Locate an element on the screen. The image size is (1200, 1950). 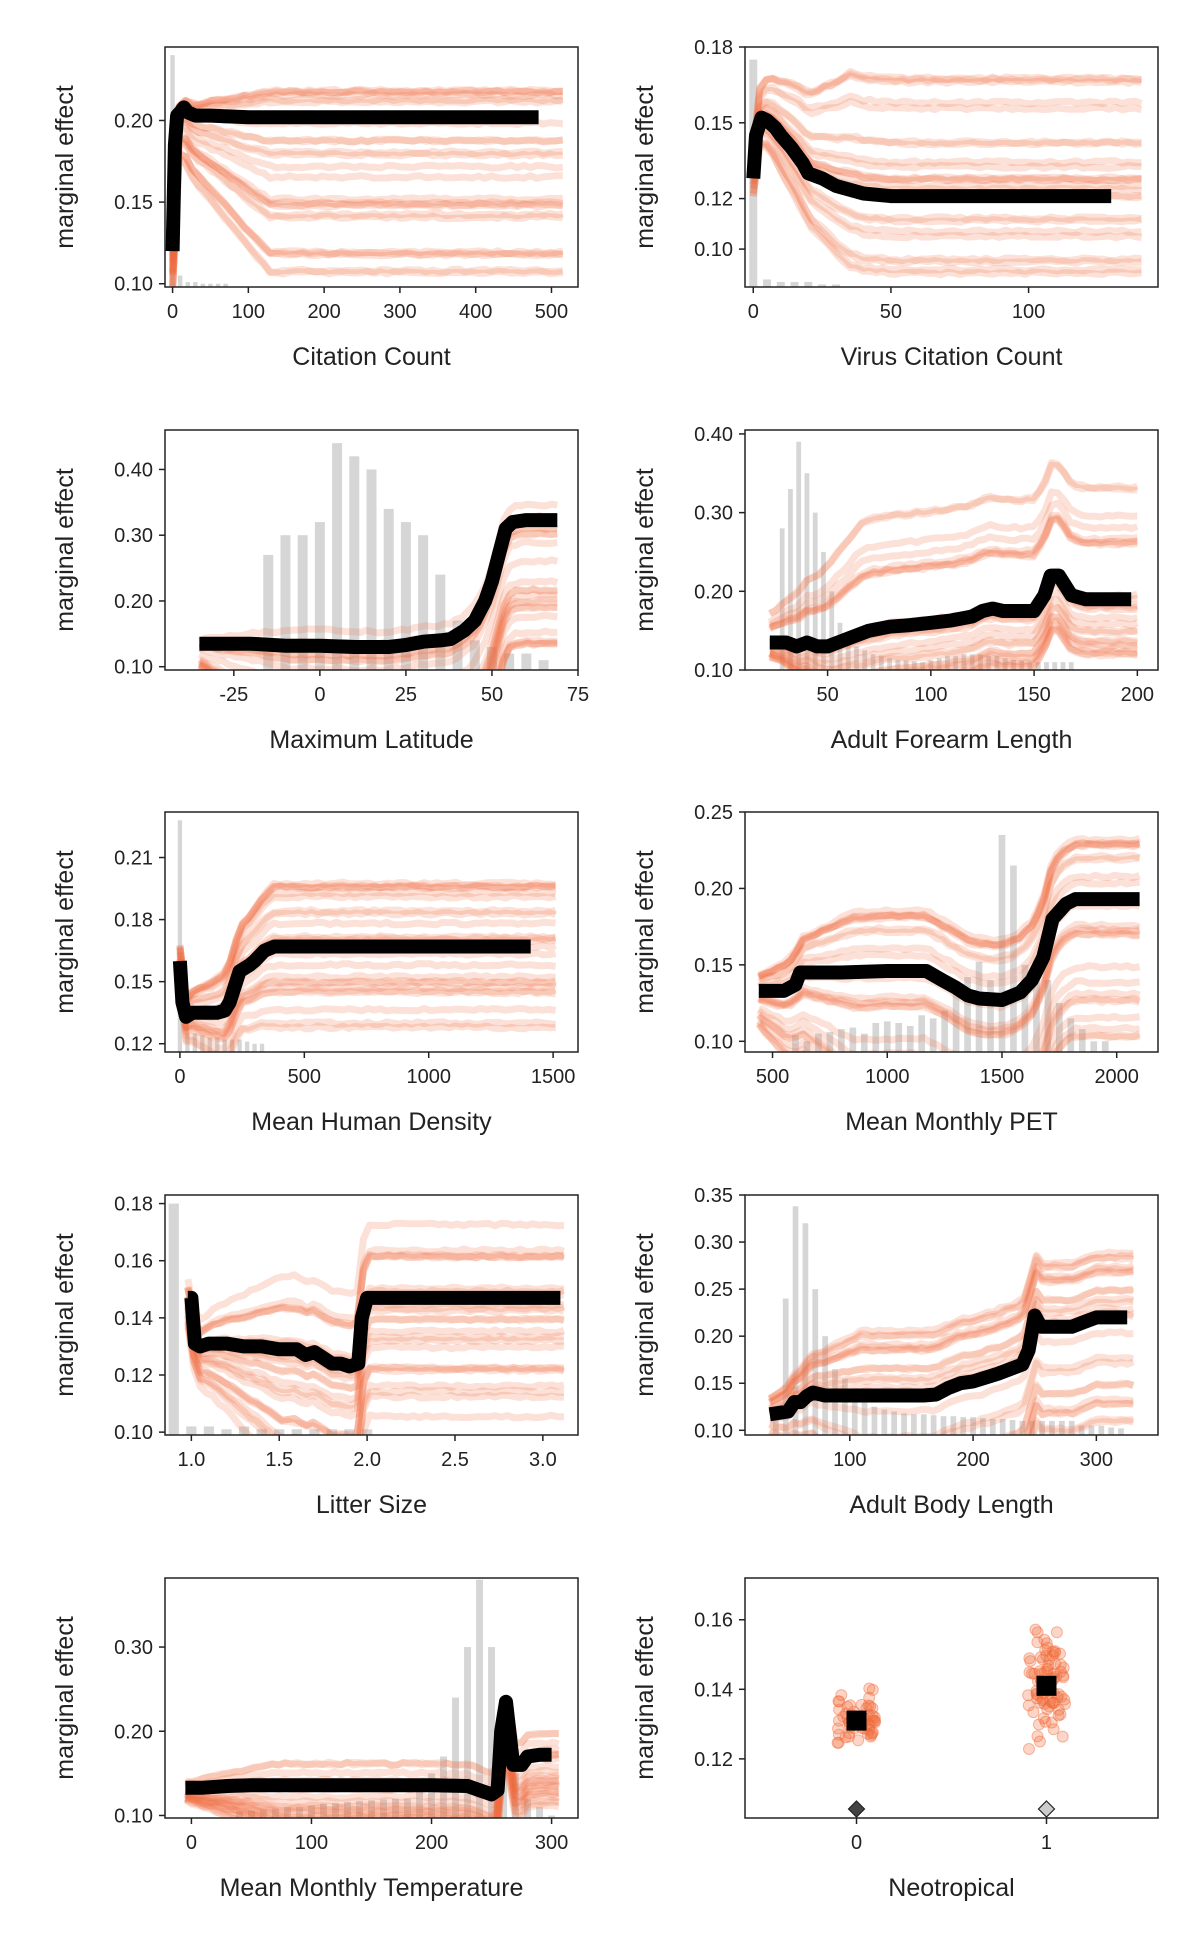
y-axis: 0.10 0.20 0.30 0.40 is located at coordinates (719, 553).